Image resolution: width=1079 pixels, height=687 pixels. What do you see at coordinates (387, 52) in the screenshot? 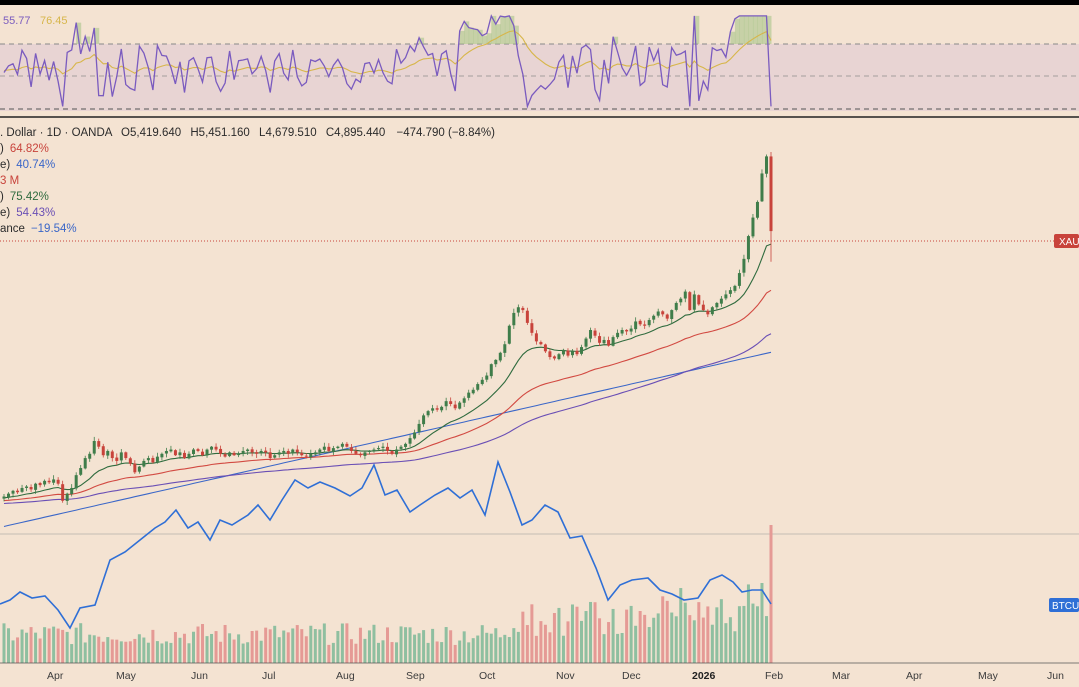
I see `rsi-ma-line` at bounding box center [387, 52].